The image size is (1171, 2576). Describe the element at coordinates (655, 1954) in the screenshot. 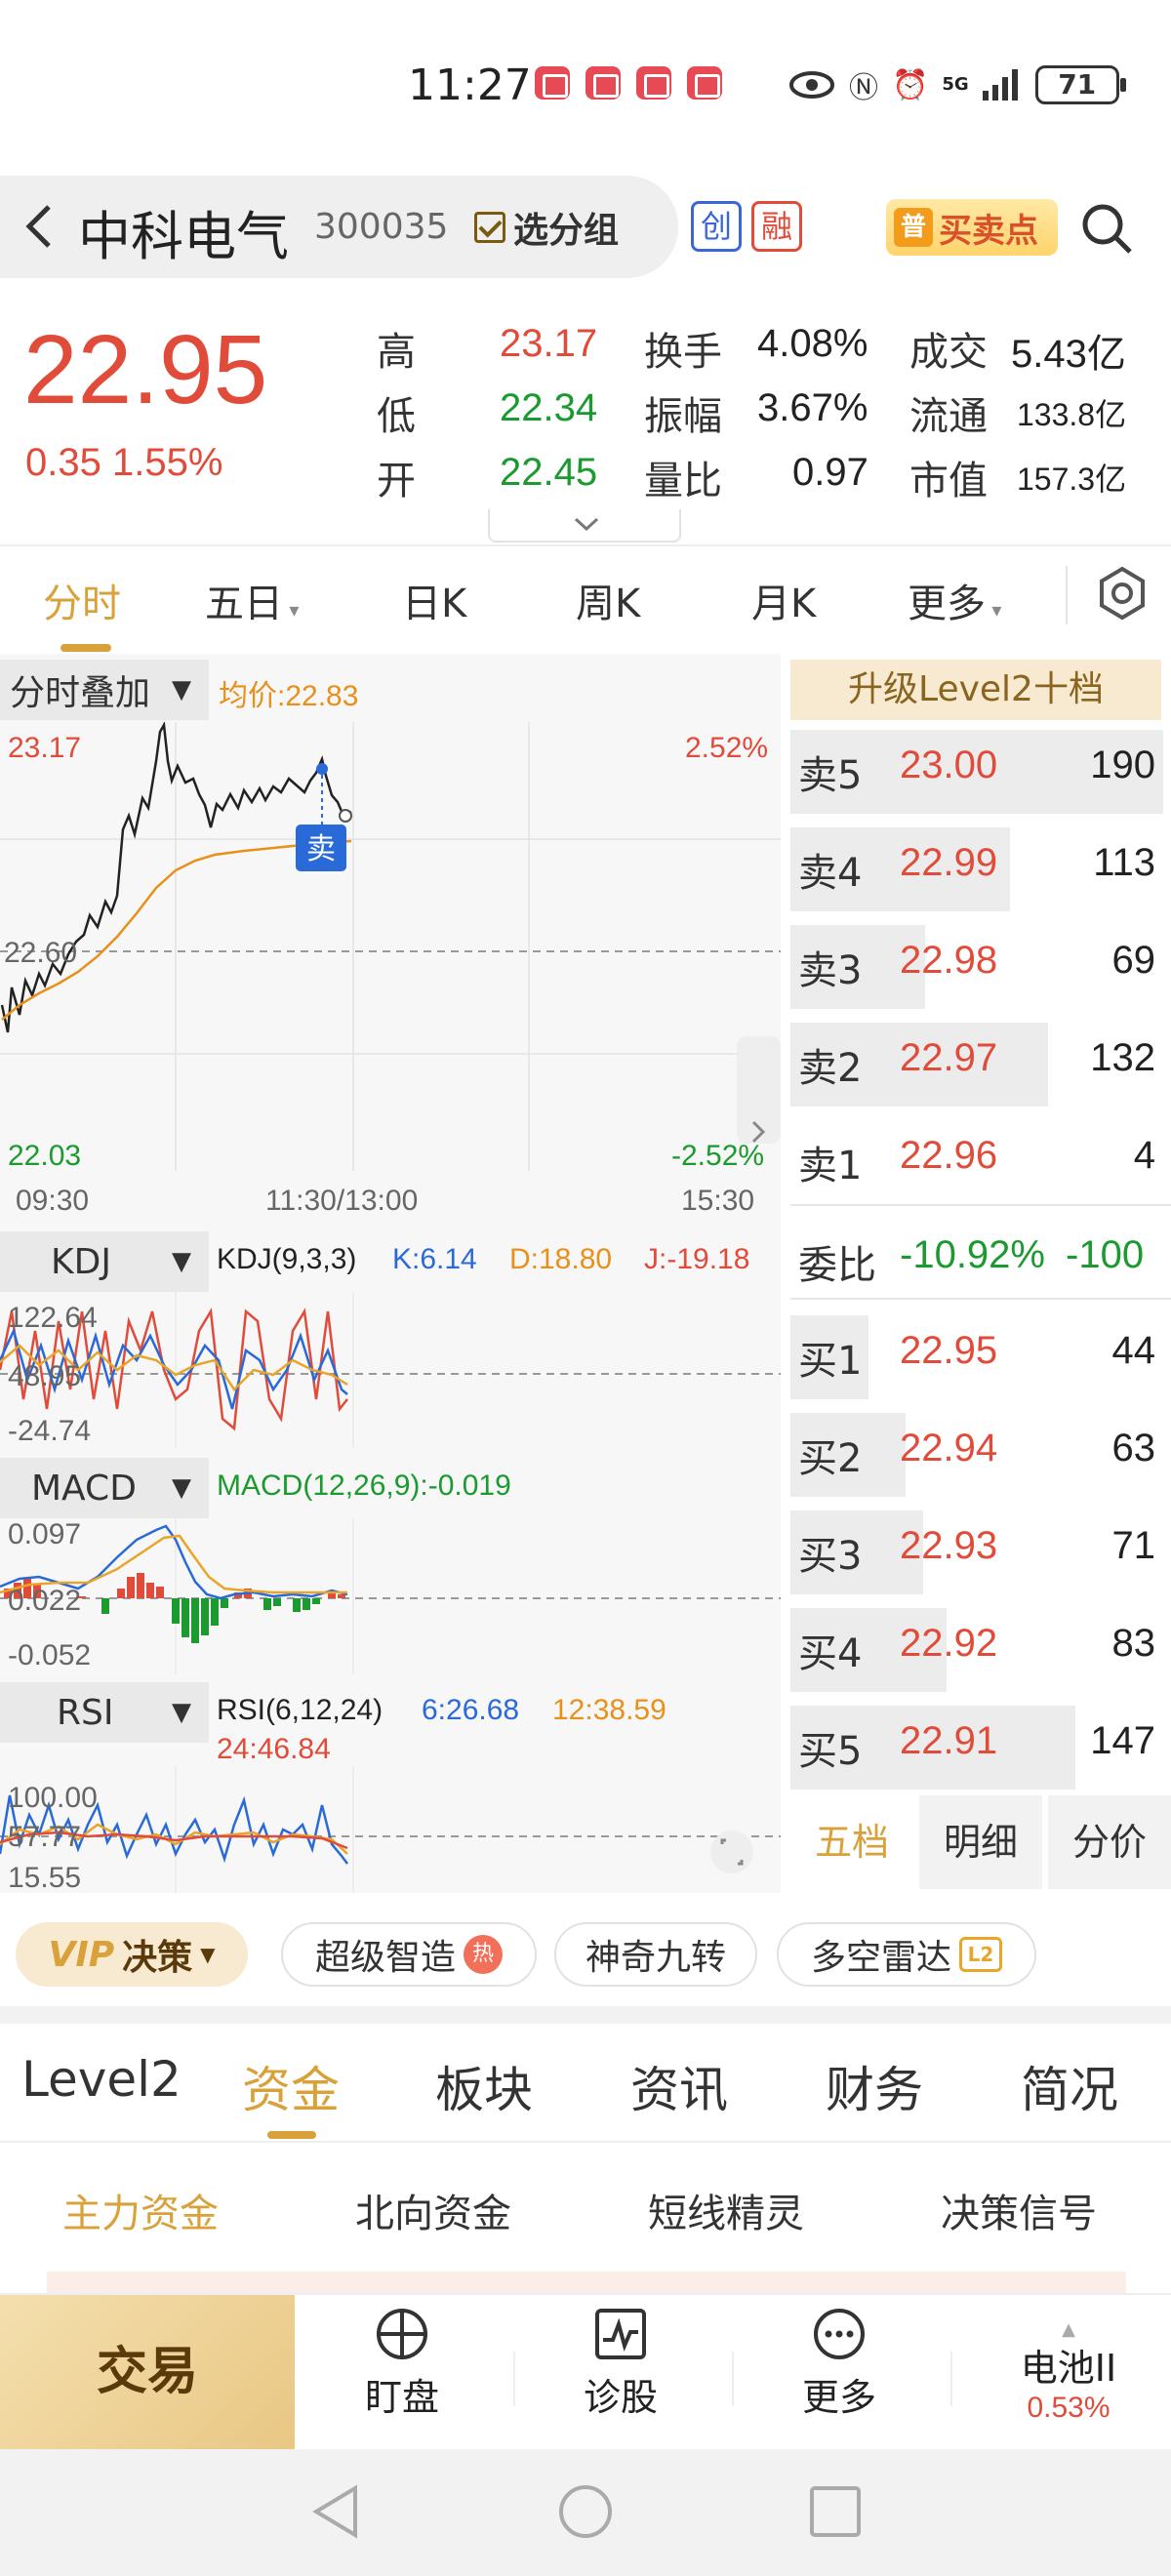

I see `magic-nine-button: 神奇九转` at that location.